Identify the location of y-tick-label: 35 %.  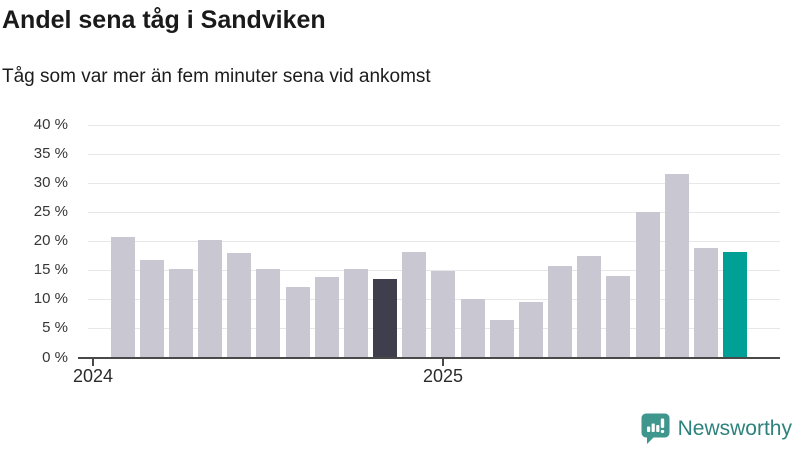
(50, 154).